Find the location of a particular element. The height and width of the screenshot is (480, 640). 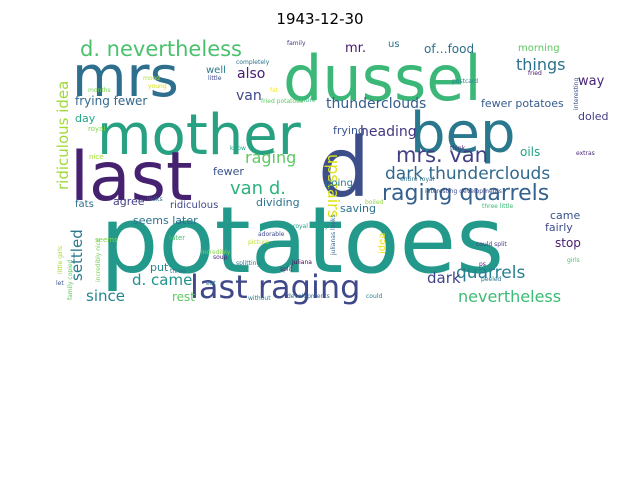

cloud-word: van d. is located at coordinates (258, 188).